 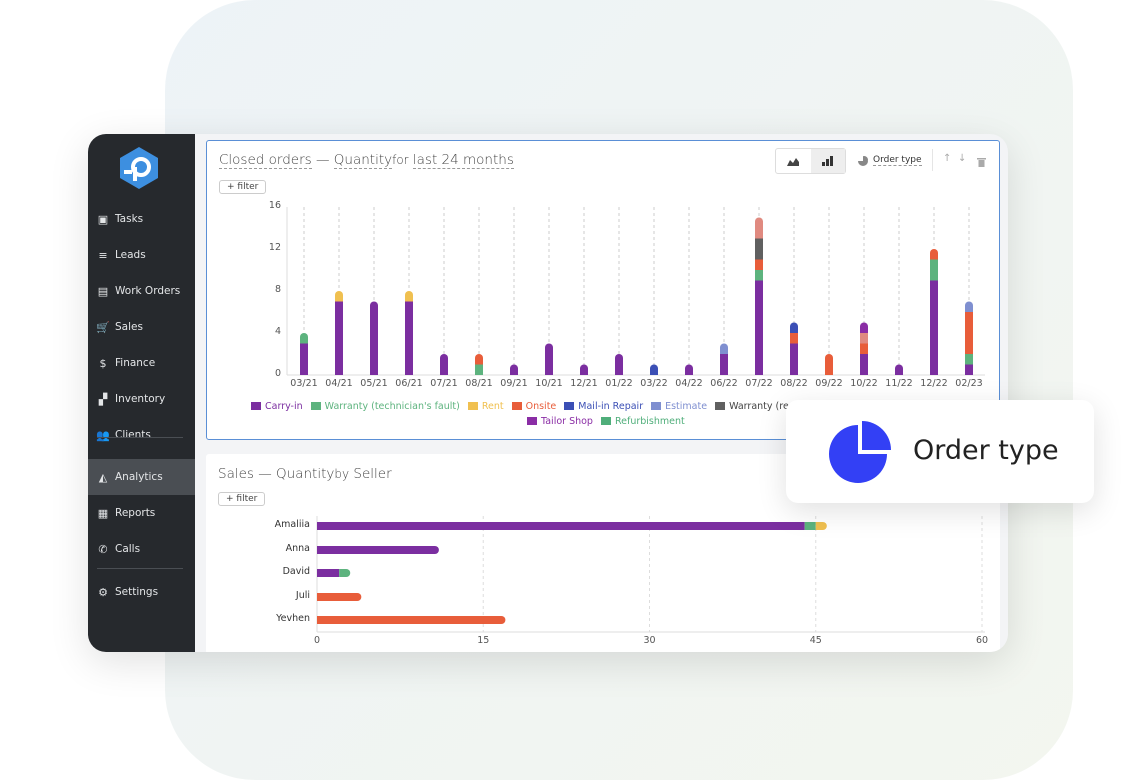 I want to click on app-logo, so click(x=139, y=168).